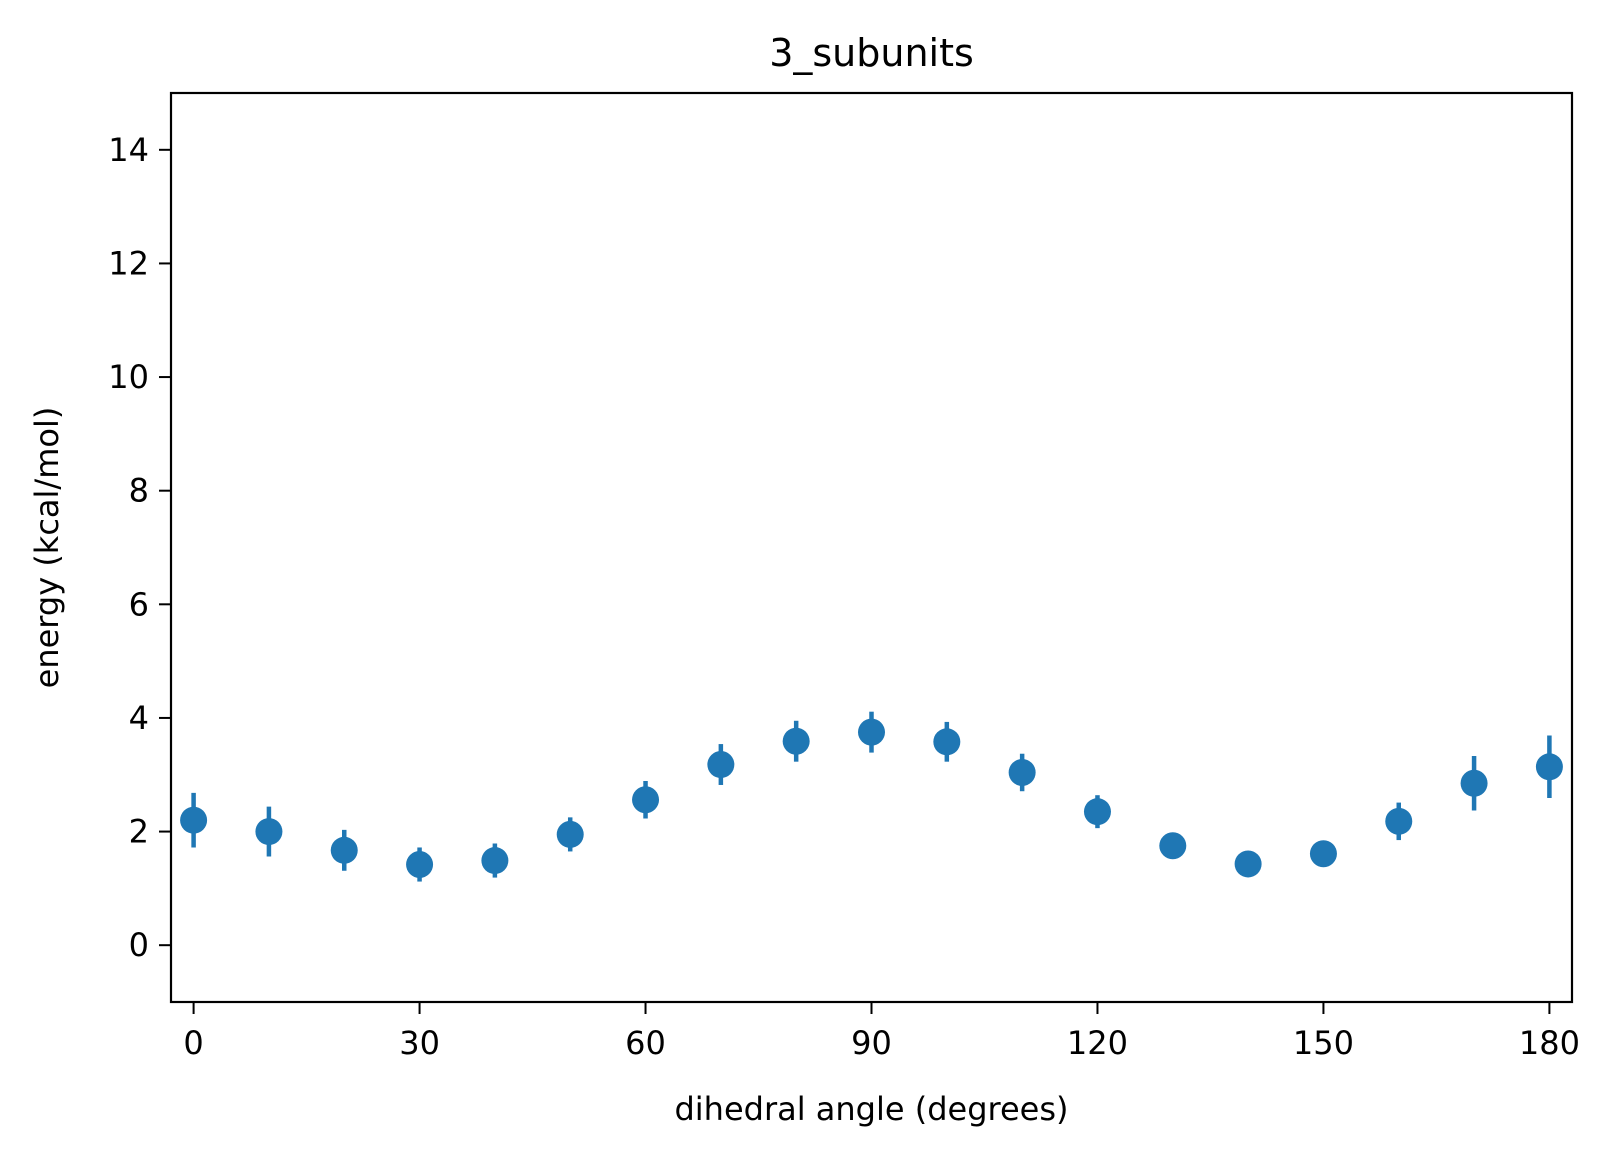  I want to click on y-tick-label: 0, so click(139, 945).